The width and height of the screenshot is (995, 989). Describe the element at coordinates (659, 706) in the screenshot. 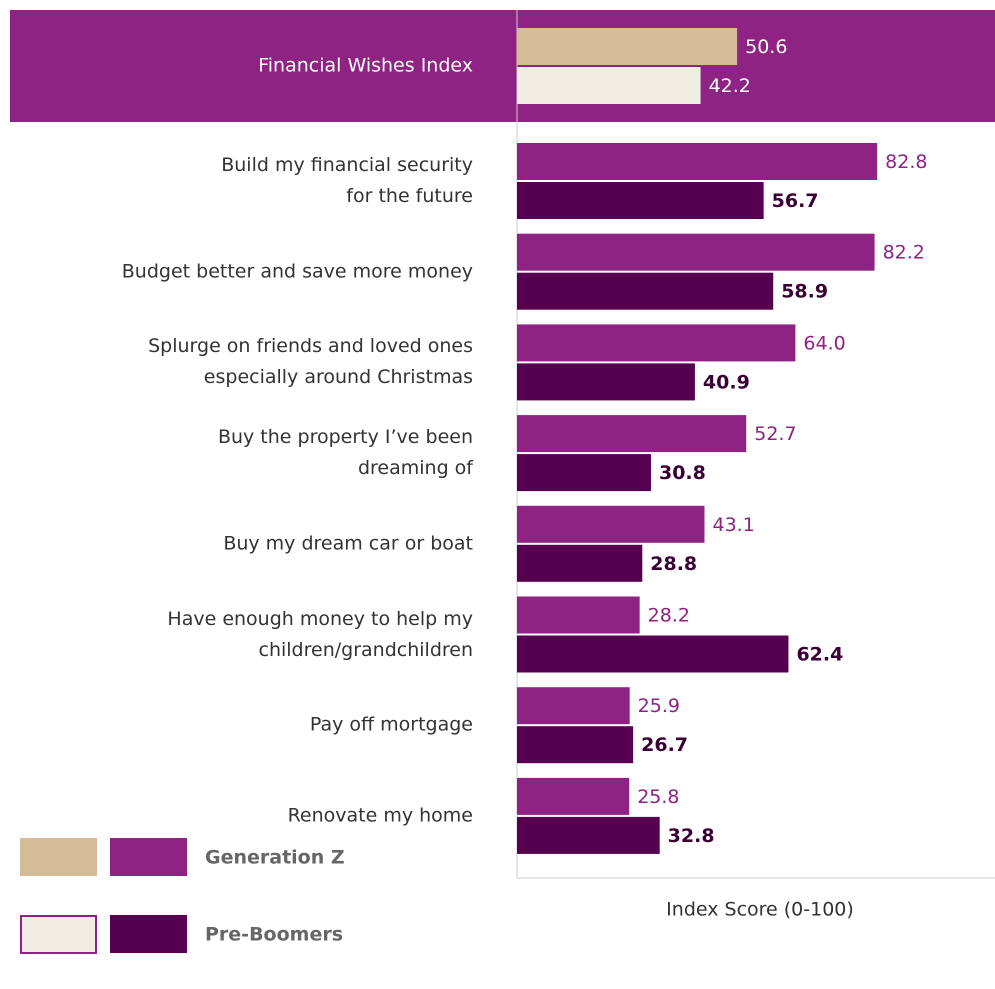

I see `value-label: 25.9` at that location.